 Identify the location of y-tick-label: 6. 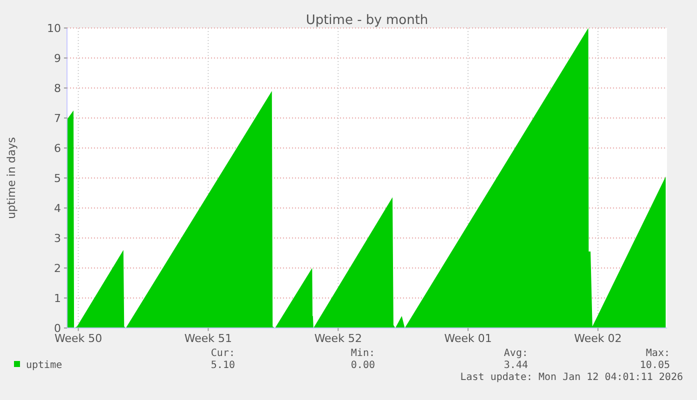
(57, 148).